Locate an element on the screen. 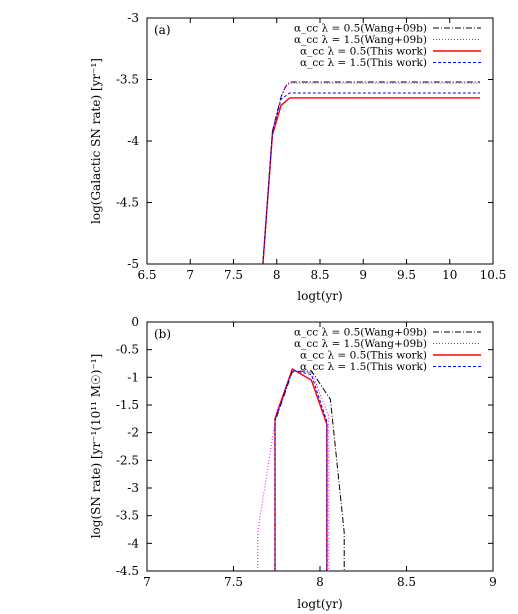  y-tick-label: 0 is located at coordinates (135, 322).